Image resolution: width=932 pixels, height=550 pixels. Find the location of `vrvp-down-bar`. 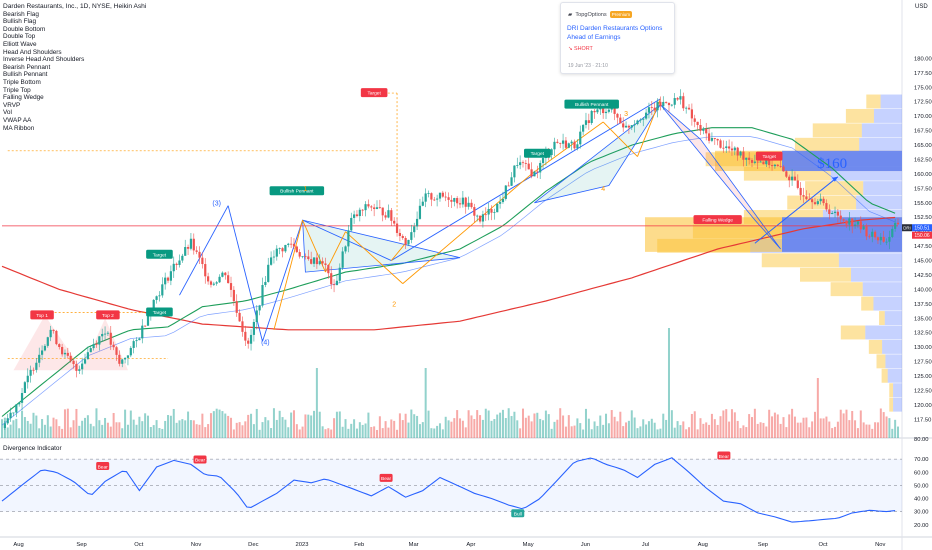

vrvp-down-bar is located at coordinates (873, 101).